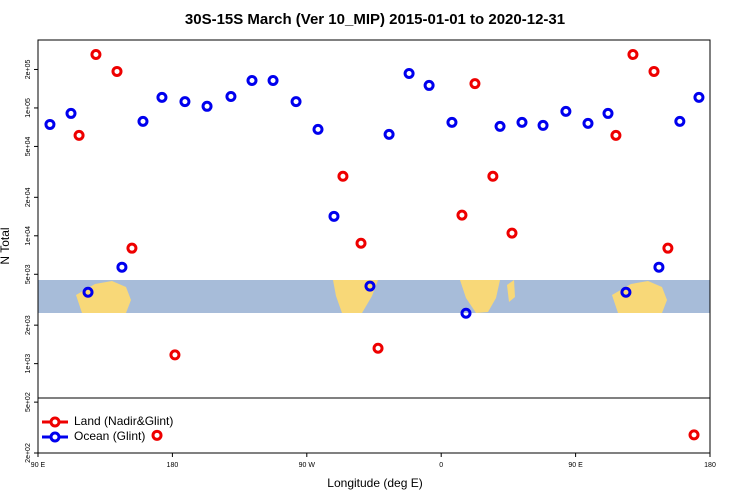 Image resolution: width=750 pixels, height=500 pixels. What do you see at coordinates (28, 274) in the screenshot?
I see `y-tick-label: 5e+03` at bounding box center [28, 274].